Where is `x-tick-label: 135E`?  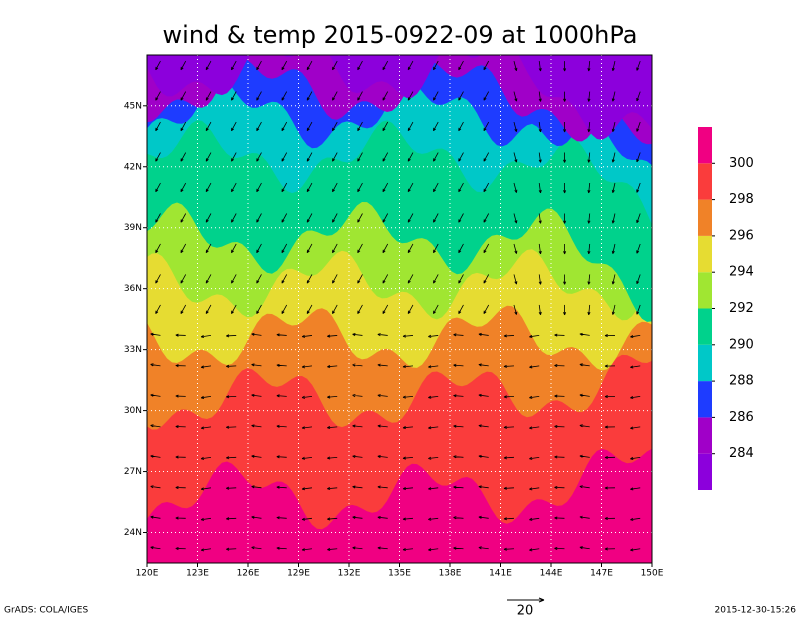 x-tick-label: 135E is located at coordinates (399, 574).